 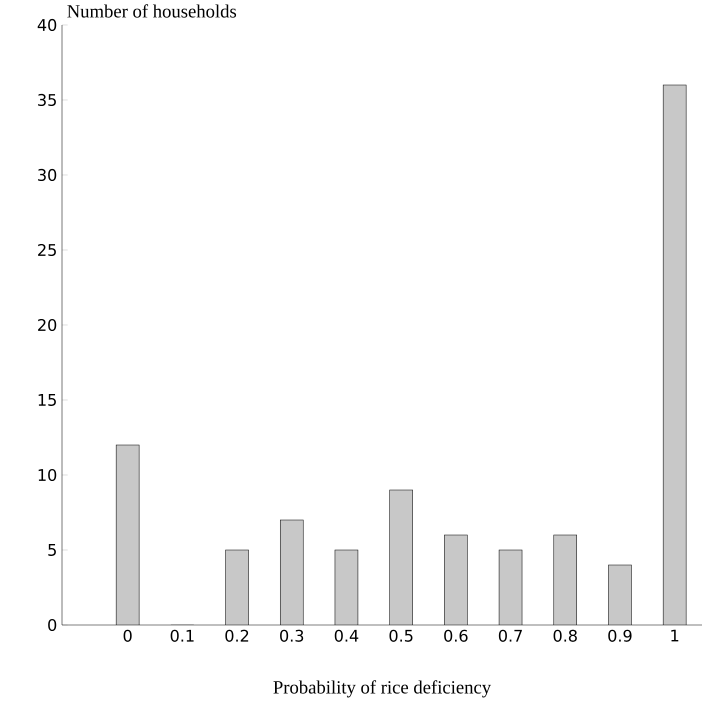 I want to click on x-tick-label: 0.9, so click(x=620, y=636).